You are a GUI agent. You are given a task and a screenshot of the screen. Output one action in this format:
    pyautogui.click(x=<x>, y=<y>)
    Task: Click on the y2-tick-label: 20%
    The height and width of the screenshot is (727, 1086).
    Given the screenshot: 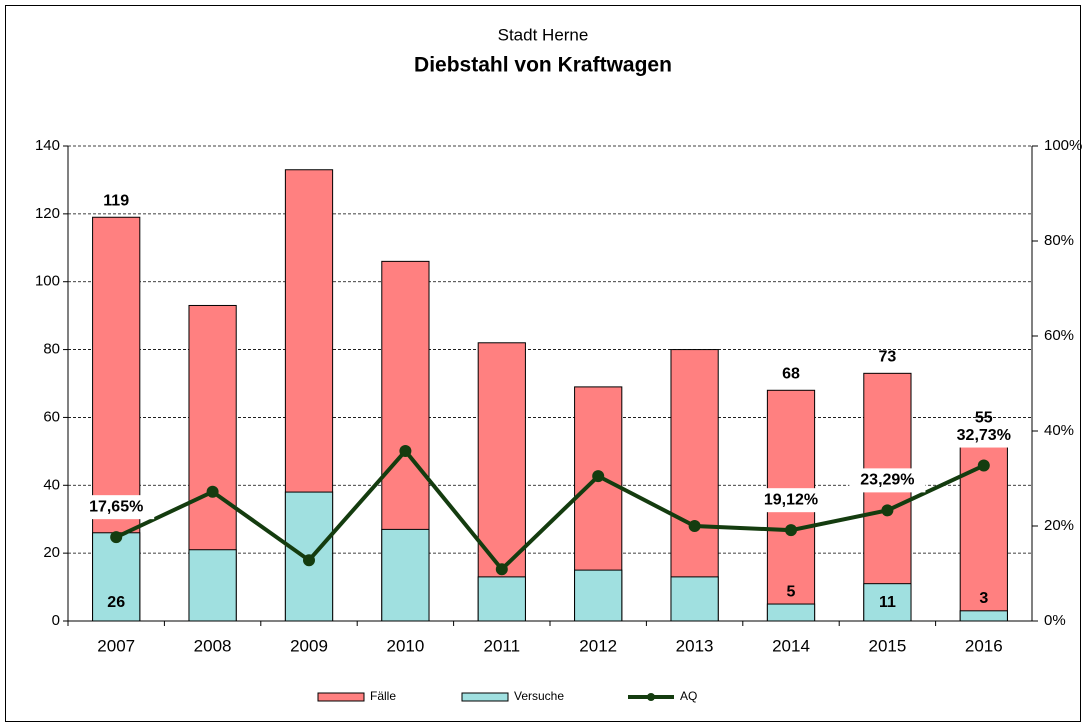 What is the action you would take?
    pyautogui.click(x=1059, y=525)
    